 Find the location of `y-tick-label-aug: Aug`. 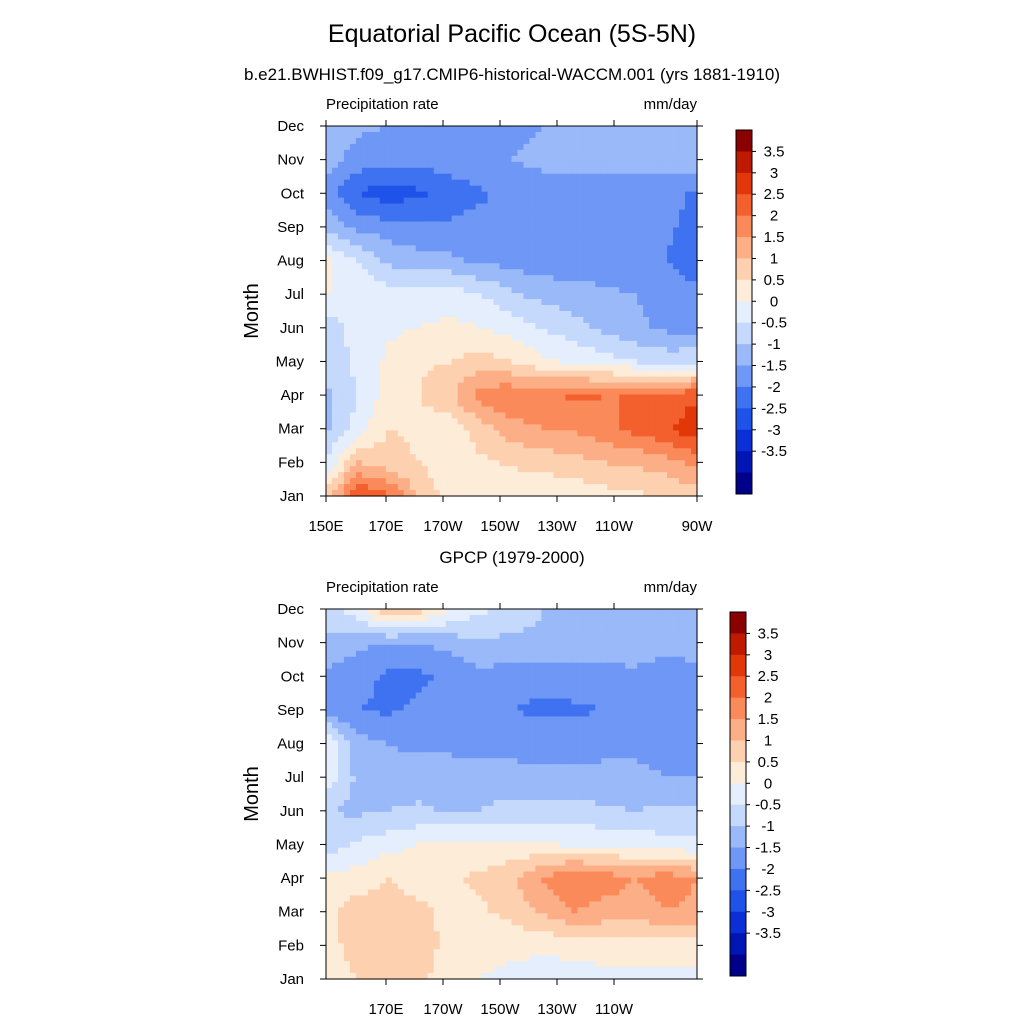

y-tick-label-aug: Aug is located at coordinates (290, 261).